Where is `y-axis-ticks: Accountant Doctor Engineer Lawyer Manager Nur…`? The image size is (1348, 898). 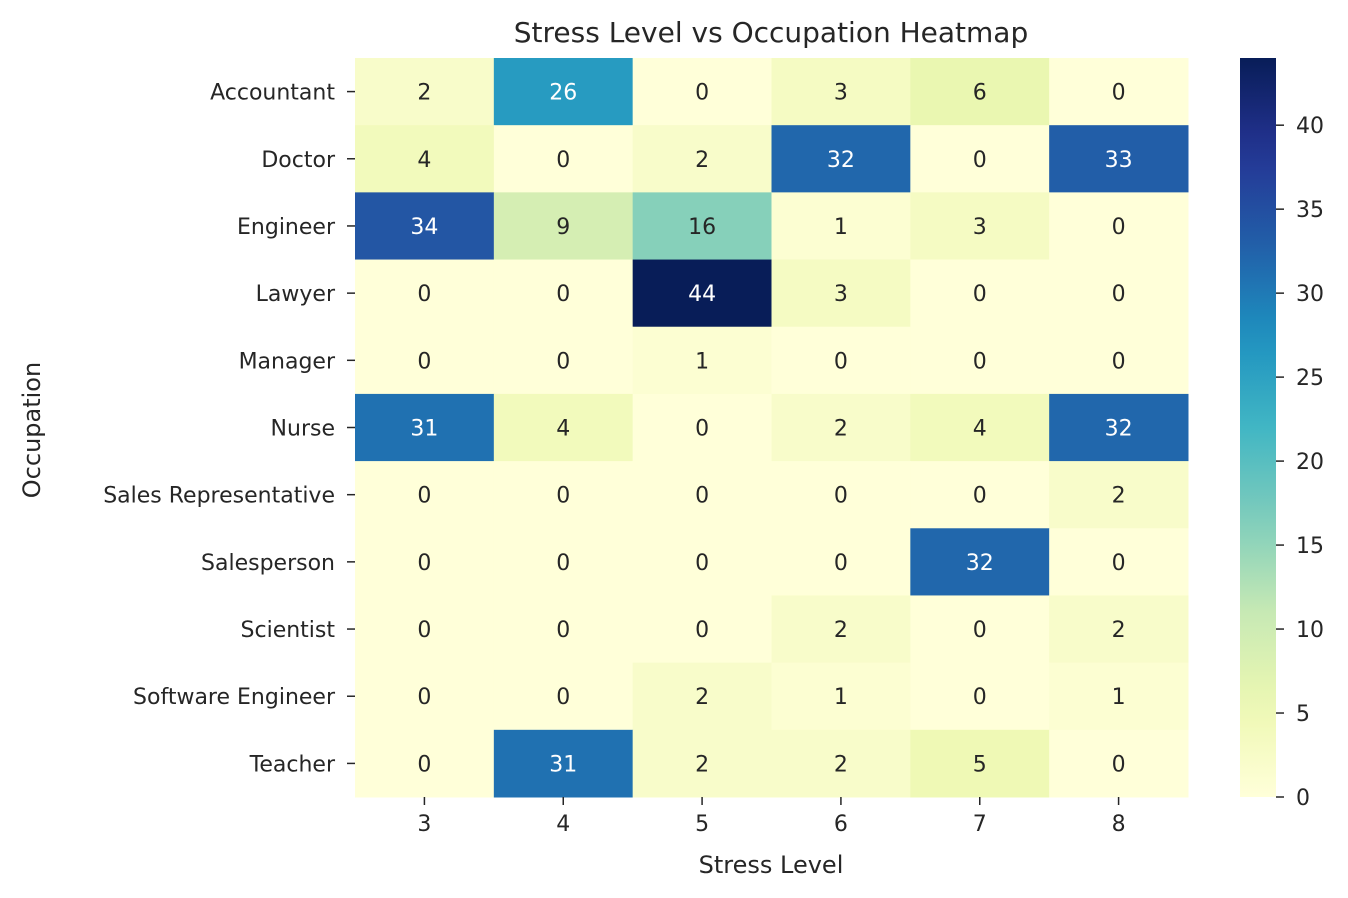
y-axis-ticks: Accountant Doctor Engineer Lawyer Manager Nur… is located at coordinates (229, 429).